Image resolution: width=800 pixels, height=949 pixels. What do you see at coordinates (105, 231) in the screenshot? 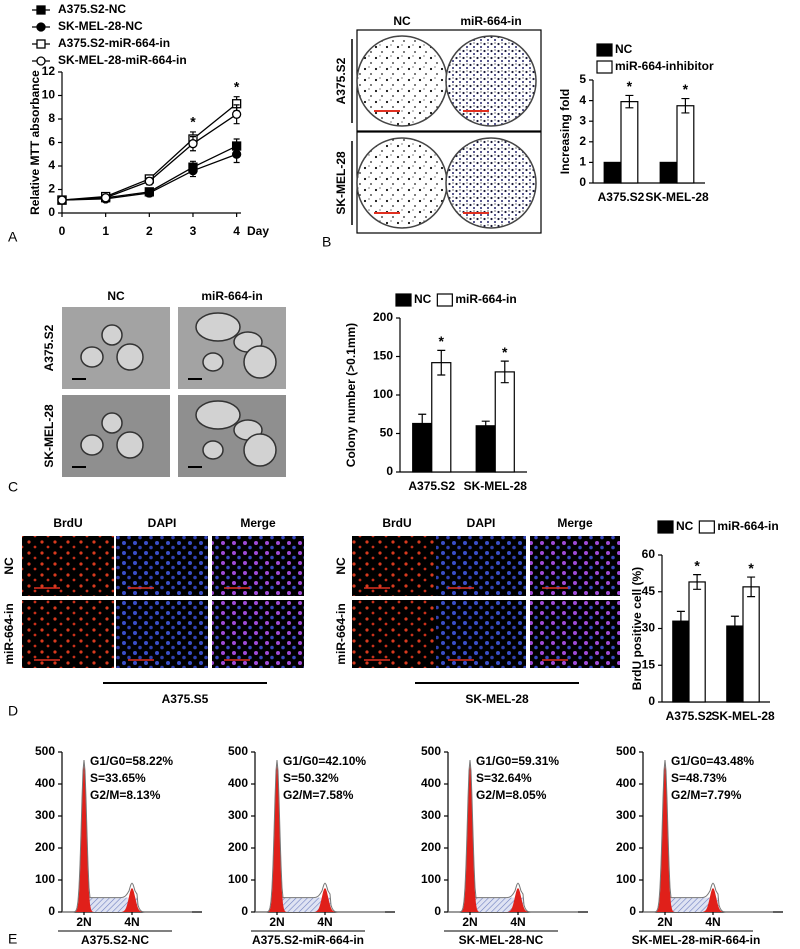
I see `x-tick-label: 1` at bounding box center [105, 231].